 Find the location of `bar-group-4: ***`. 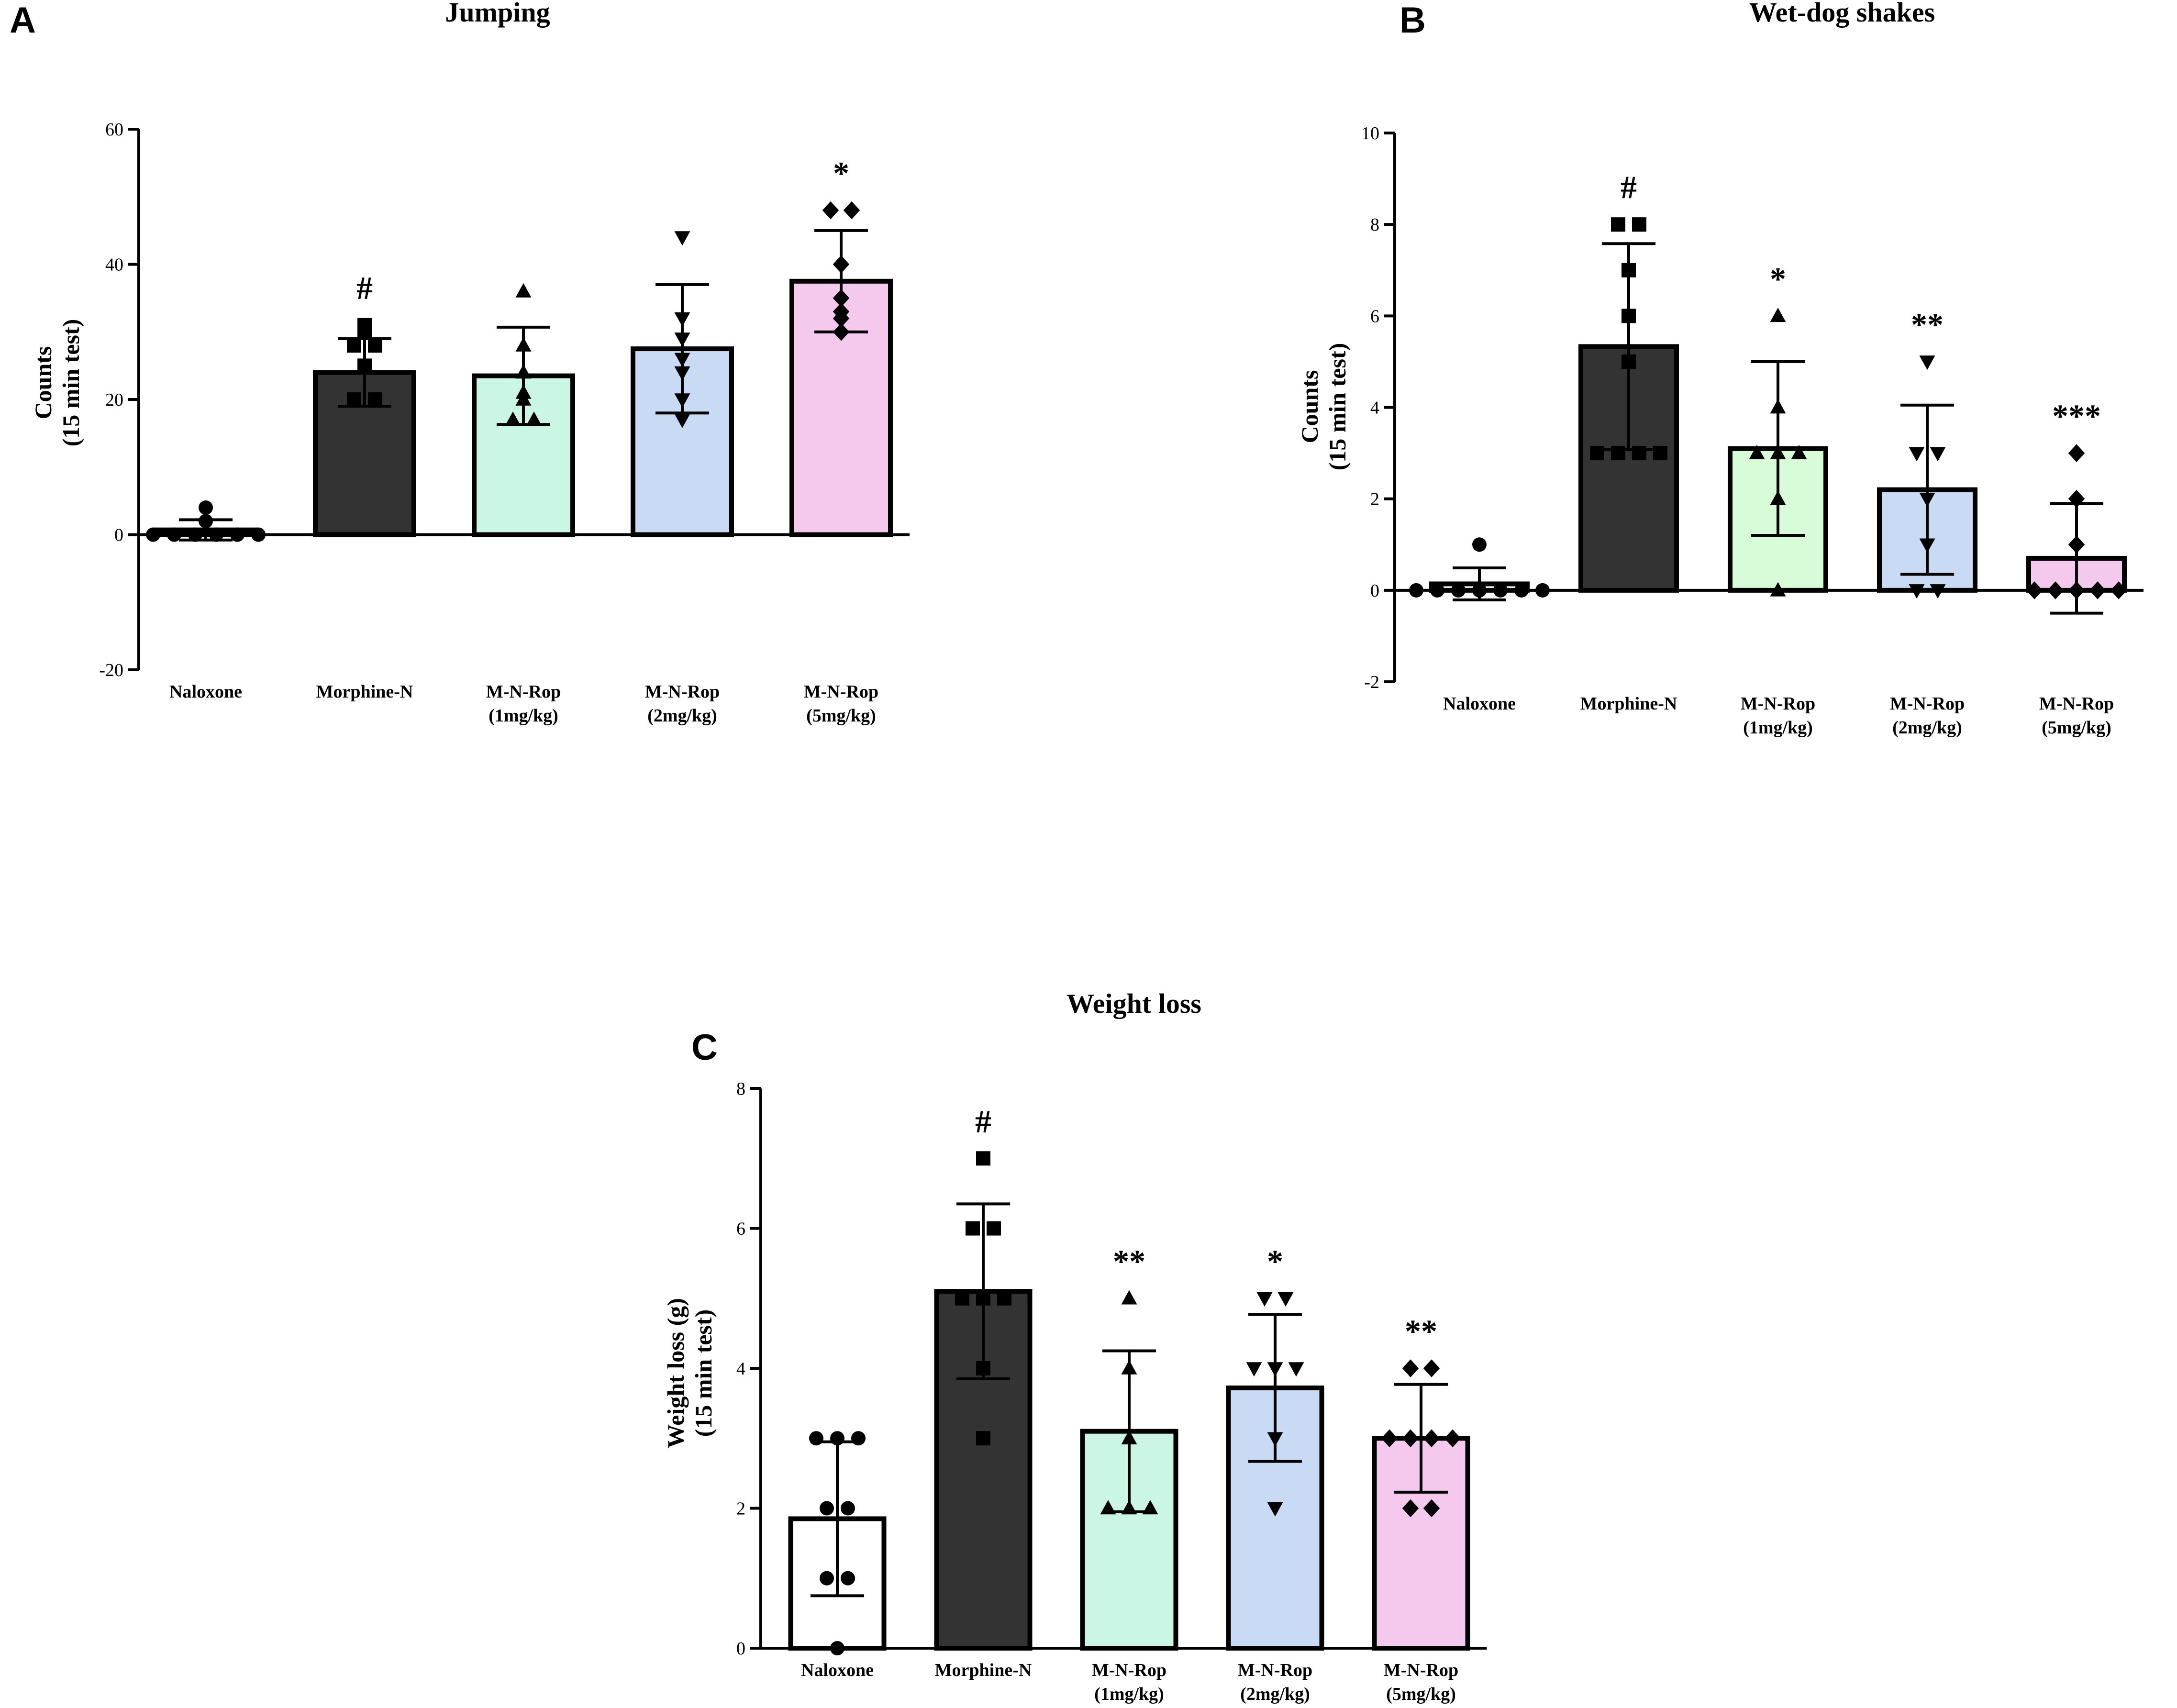

bar-group-4: *** is located at coordinates (2076, 507).